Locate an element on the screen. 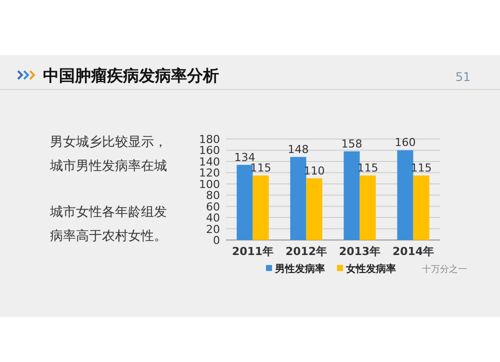 Image resolution: width=500 pixels, height=362 pixels. text: 51 is located at coordinates (463, 77).